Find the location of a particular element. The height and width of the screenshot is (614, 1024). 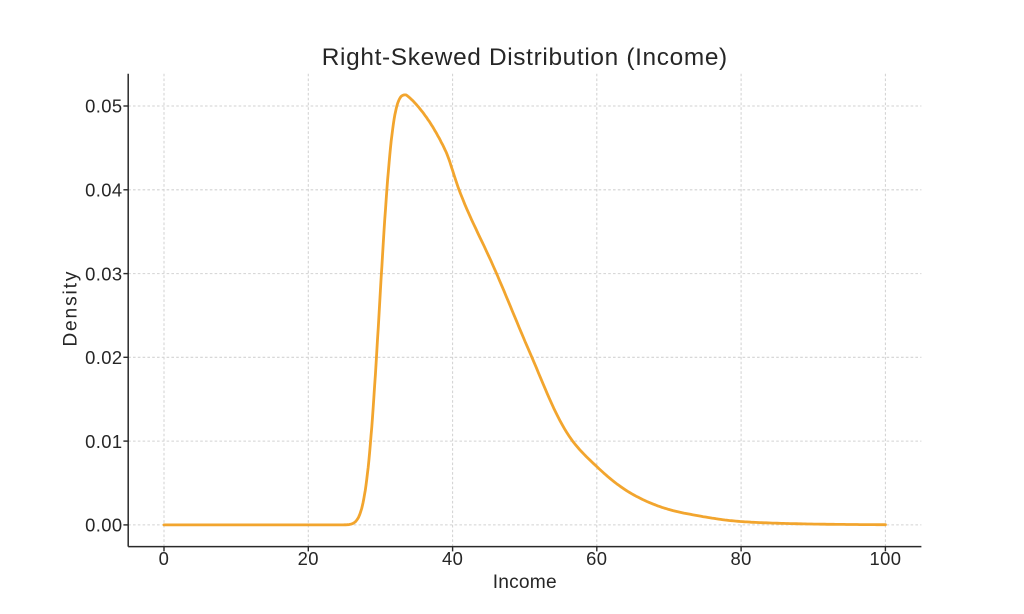

svg-text: Density is located at coordinates (71, 308).